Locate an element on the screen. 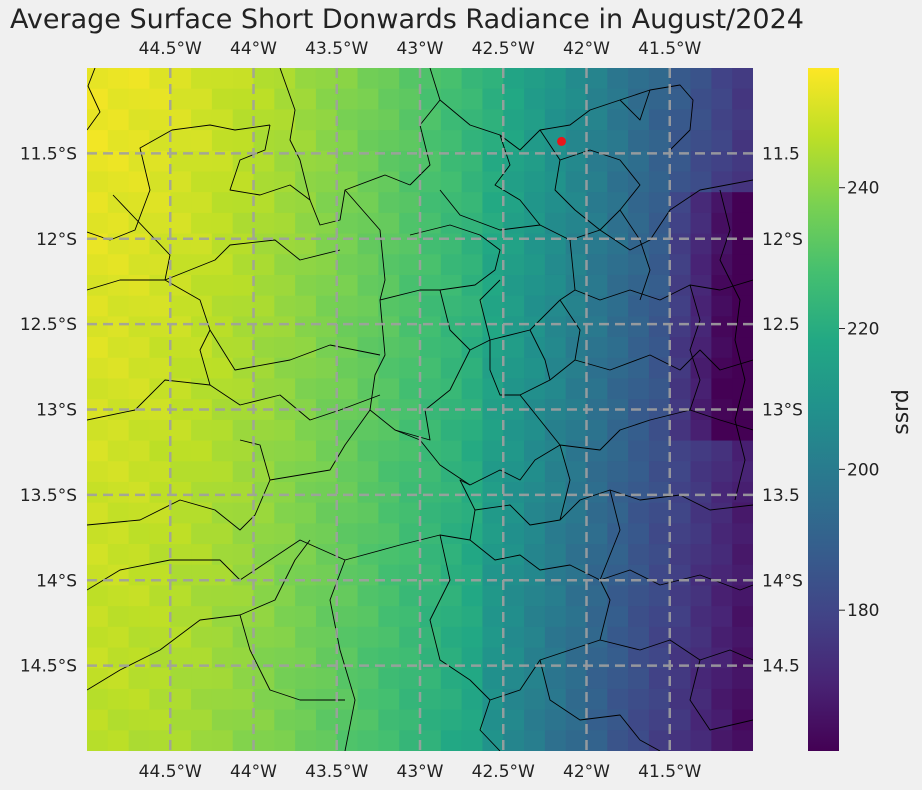 Image resolution: width=922 pixels, height=790 pixels. lat-tick-left: 12°S is located at coordinates (56, 240).